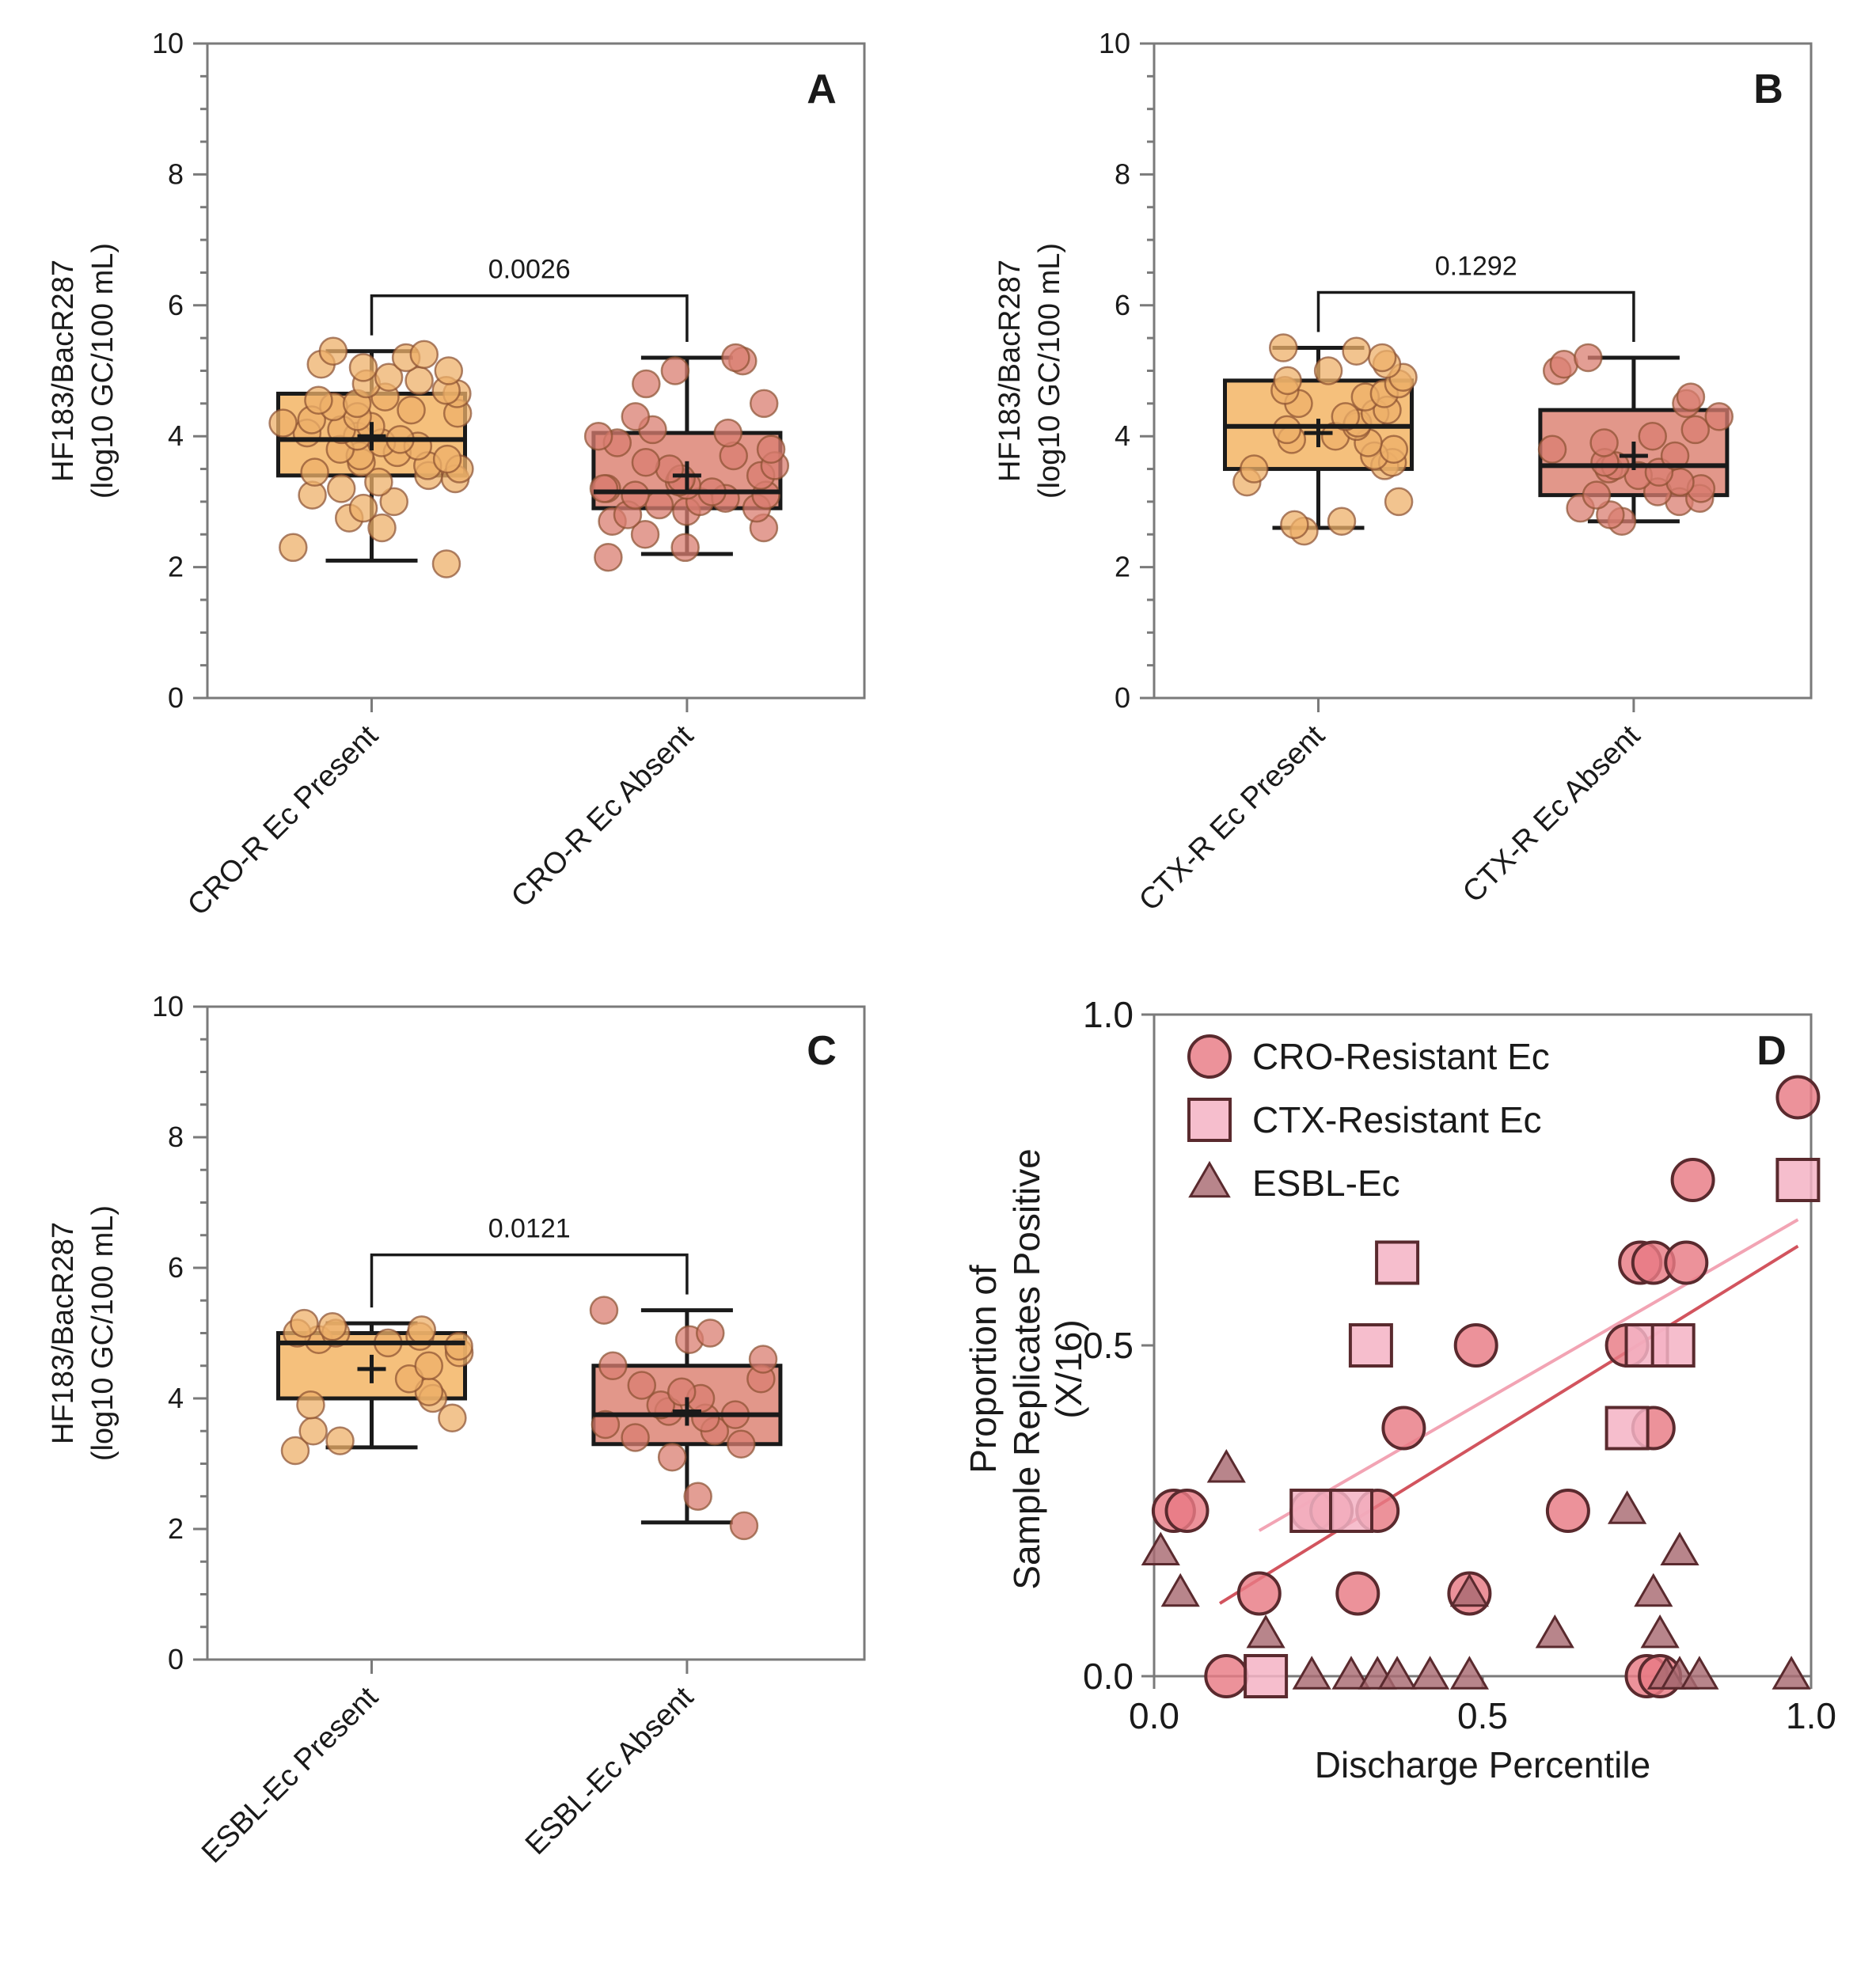 The image size is (1876, 1969). I want to click on y-tick-label: 4, so click(176, 1398).